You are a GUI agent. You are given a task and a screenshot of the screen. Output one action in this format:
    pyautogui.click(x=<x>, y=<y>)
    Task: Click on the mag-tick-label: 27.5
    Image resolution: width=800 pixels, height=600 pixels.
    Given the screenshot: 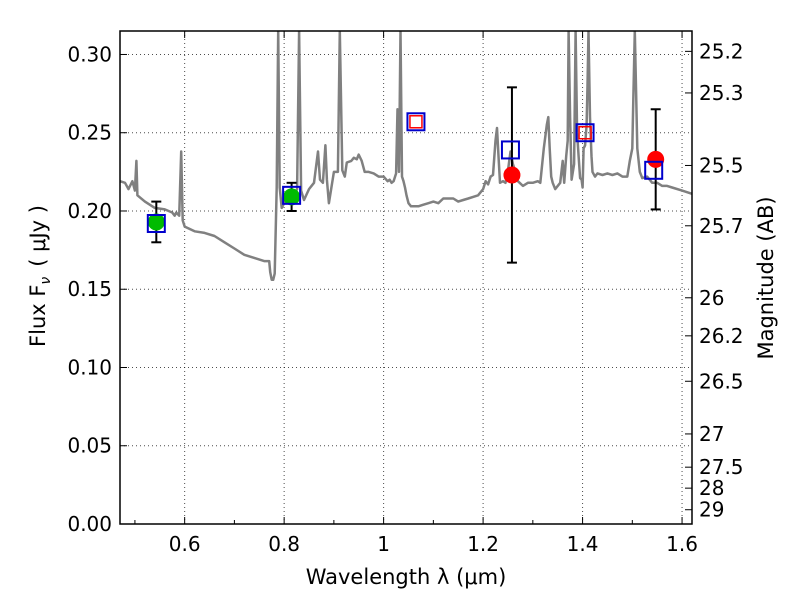 What is the action you would take?
    pyautogui.click(x=721, y=467)
    